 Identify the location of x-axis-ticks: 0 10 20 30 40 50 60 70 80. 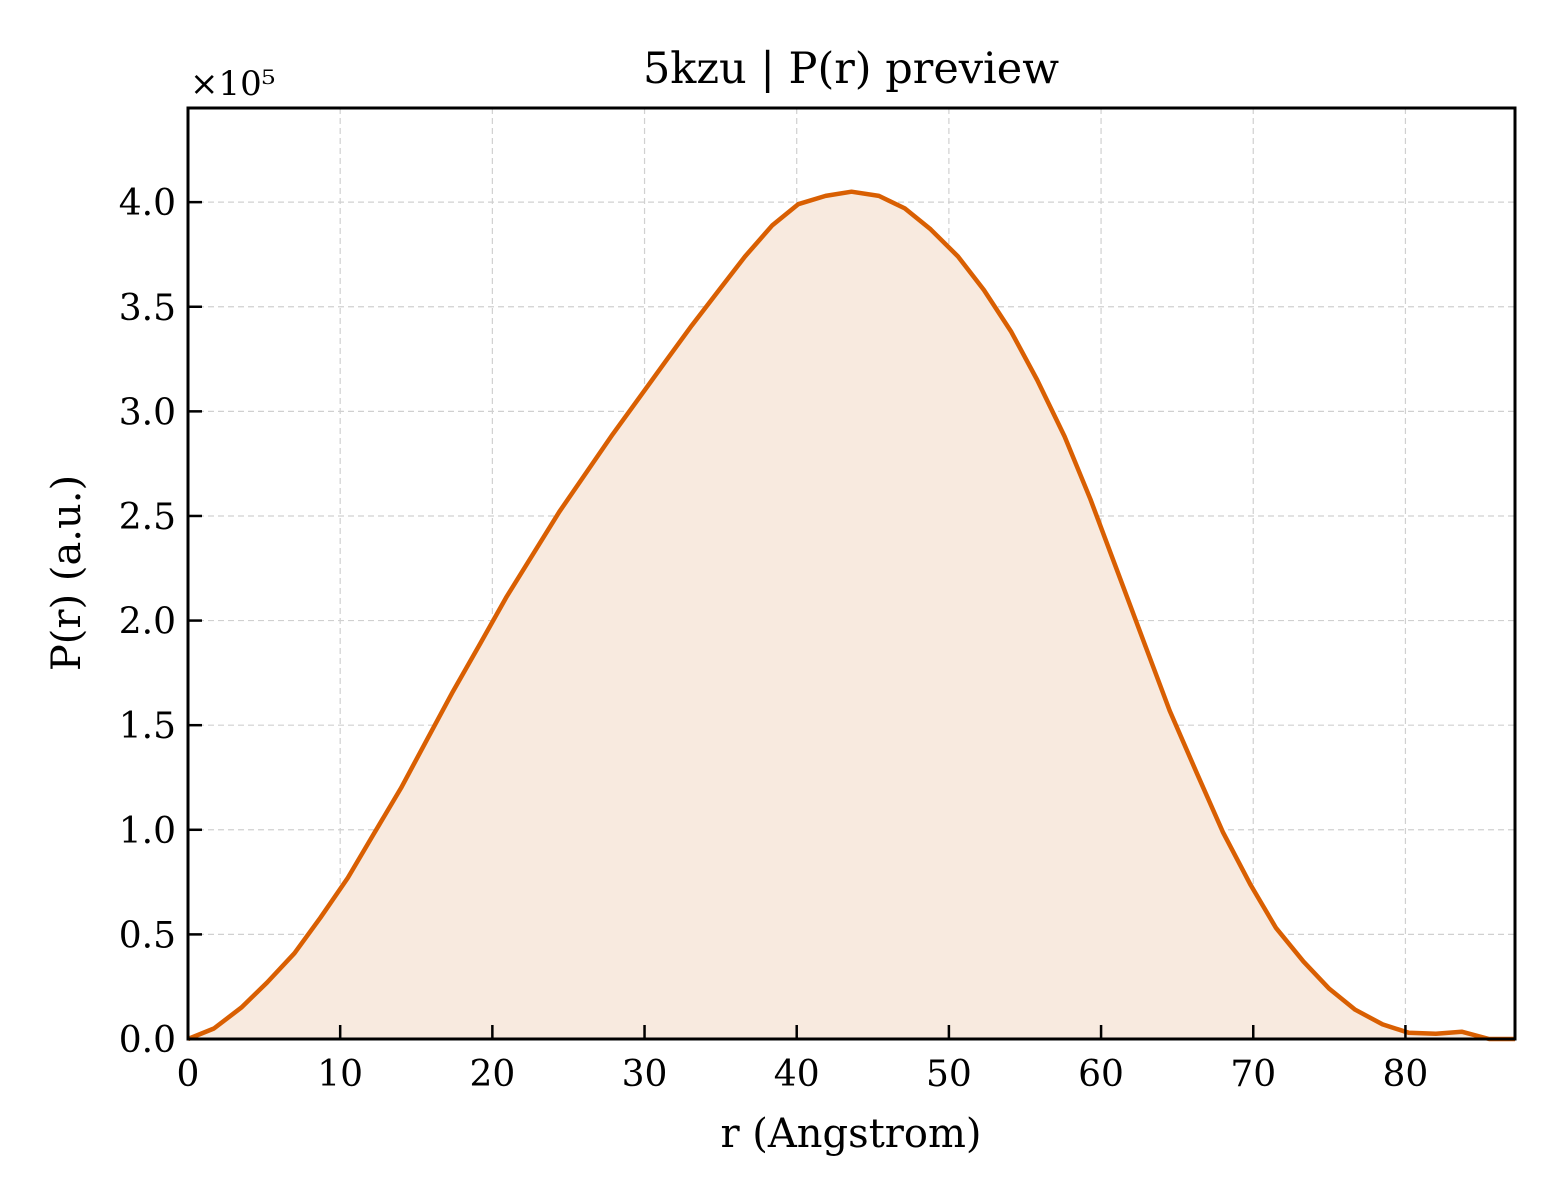
(803, 1060).